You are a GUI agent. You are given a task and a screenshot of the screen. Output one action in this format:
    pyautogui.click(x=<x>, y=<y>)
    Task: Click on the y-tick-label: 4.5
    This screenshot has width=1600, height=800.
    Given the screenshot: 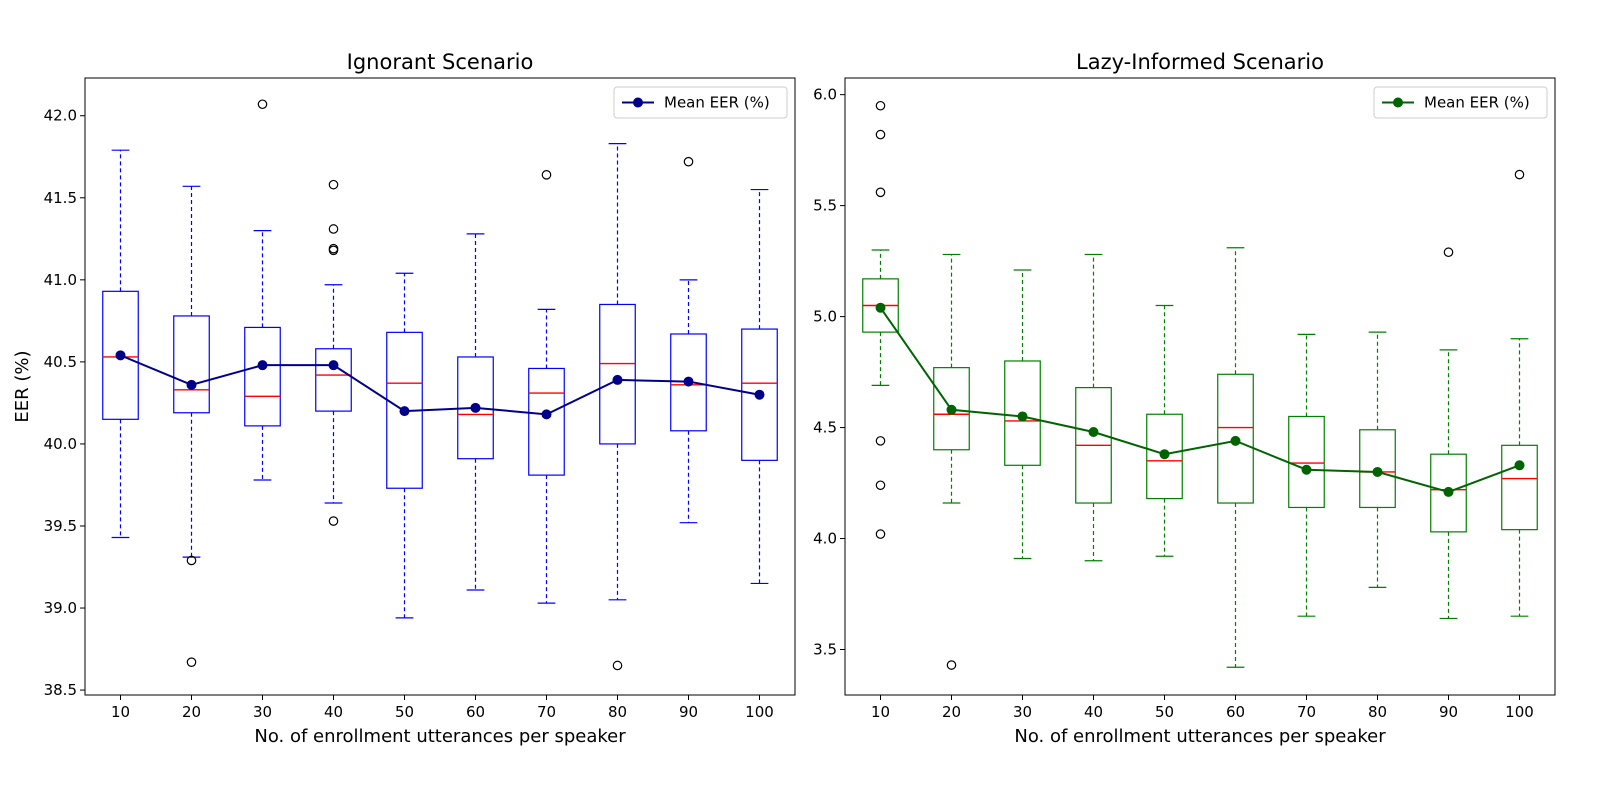 What is the action you would take?
    pyautogui.click(x=825, y=428)
    